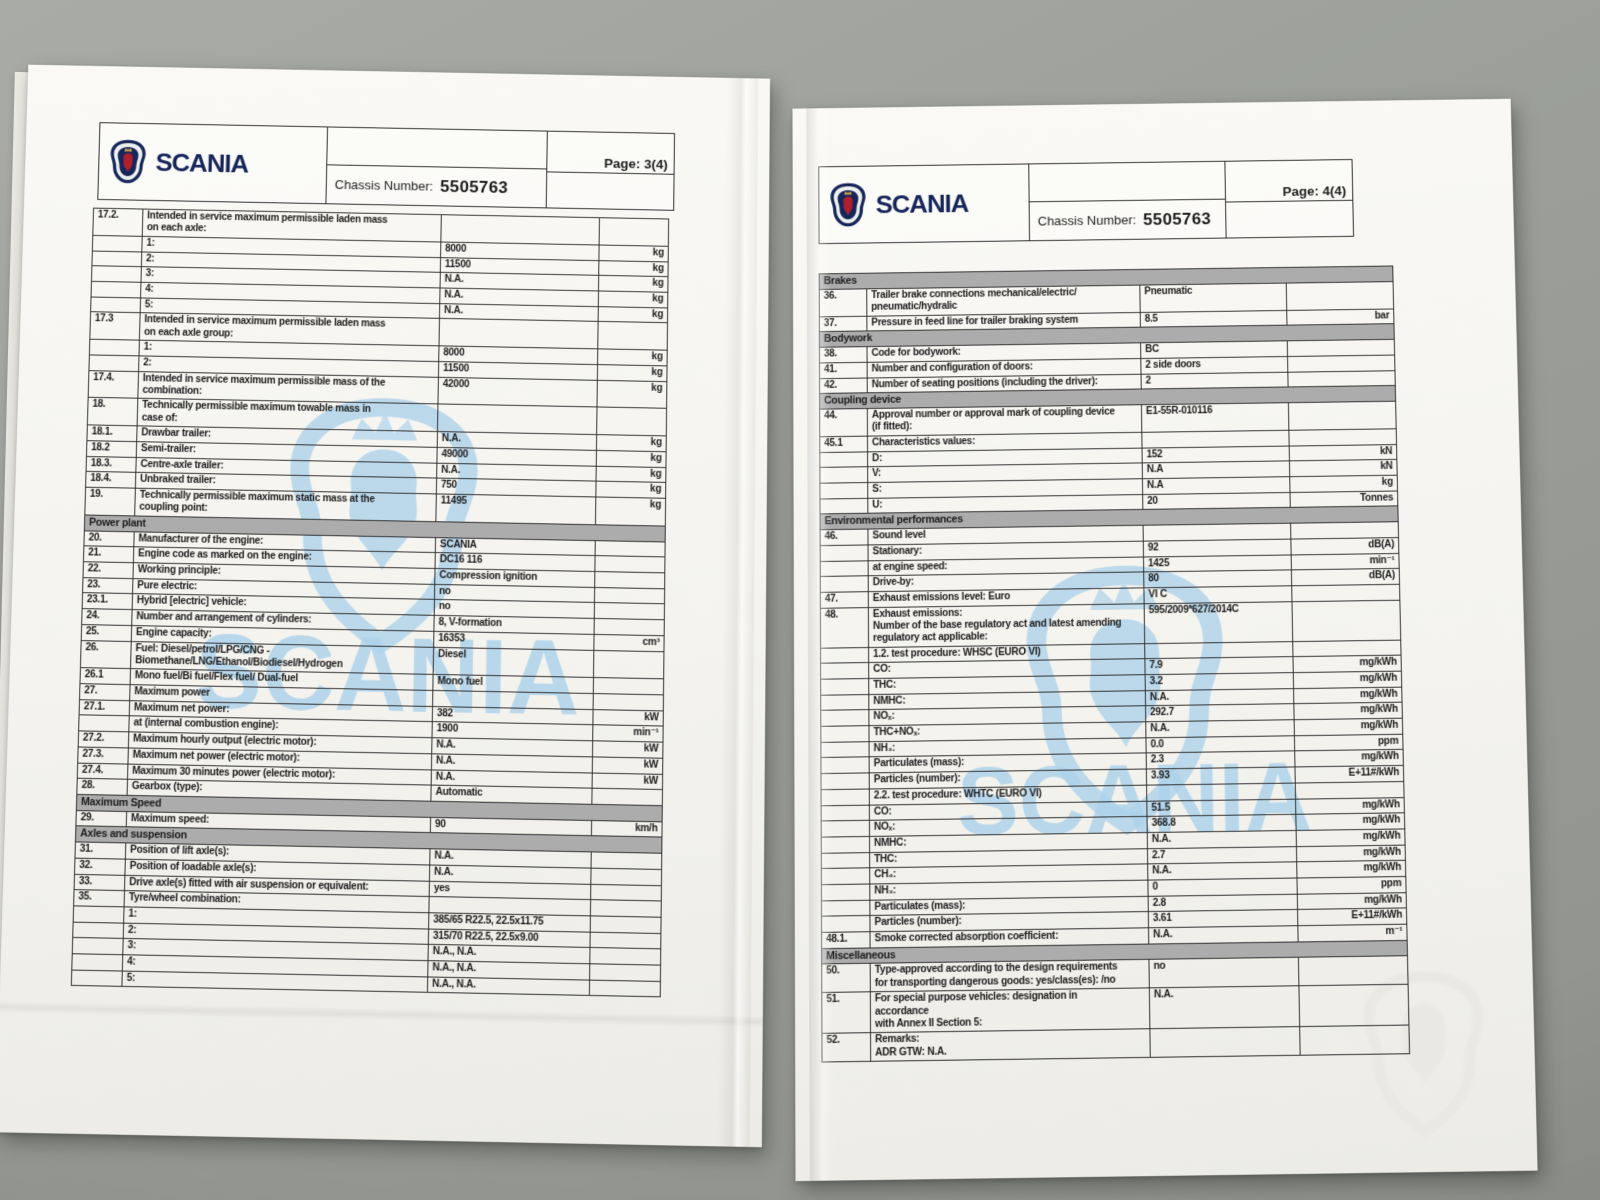  What do you see at coordinates (113, 384) in the screenshot?
I see `item-number: 17.4.` at bounding box center [113, 384].